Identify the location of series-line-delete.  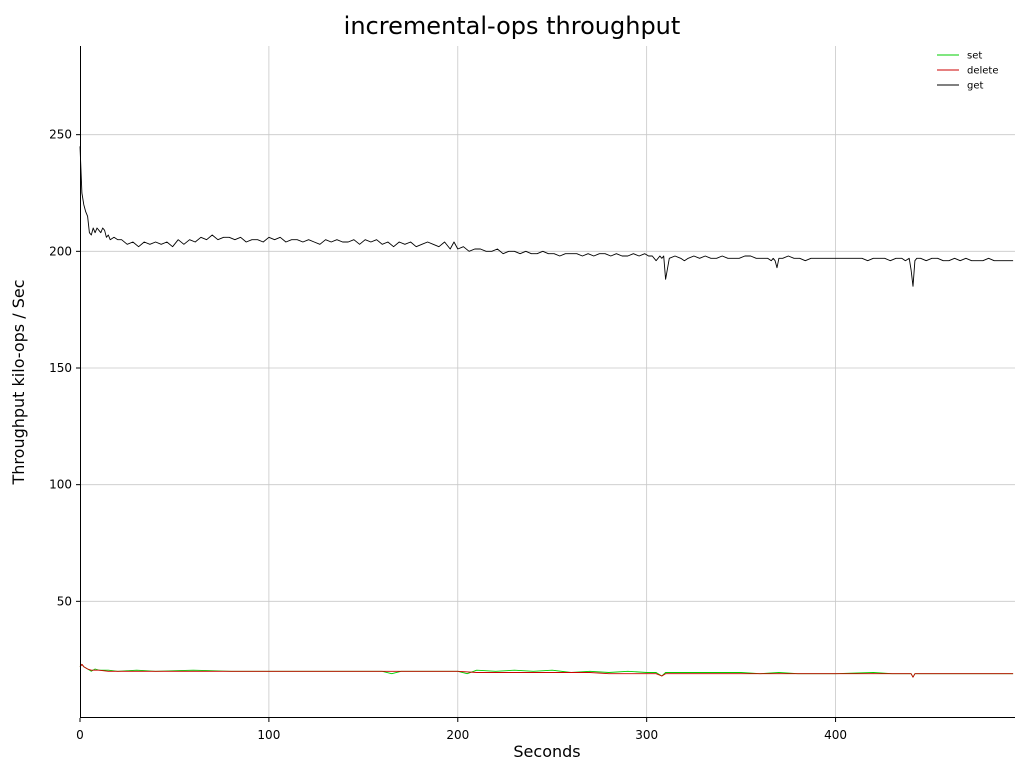
(546, 670).